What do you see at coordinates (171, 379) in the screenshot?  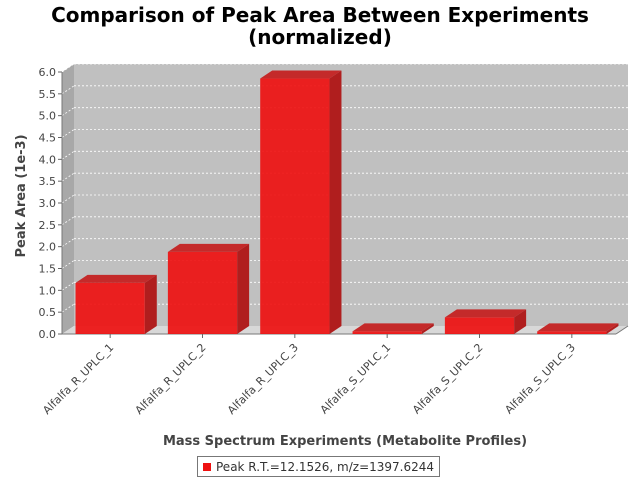 I see `x-tick-label: Alfalfa_R_UPLC_2` at bounding box center [171, 379].